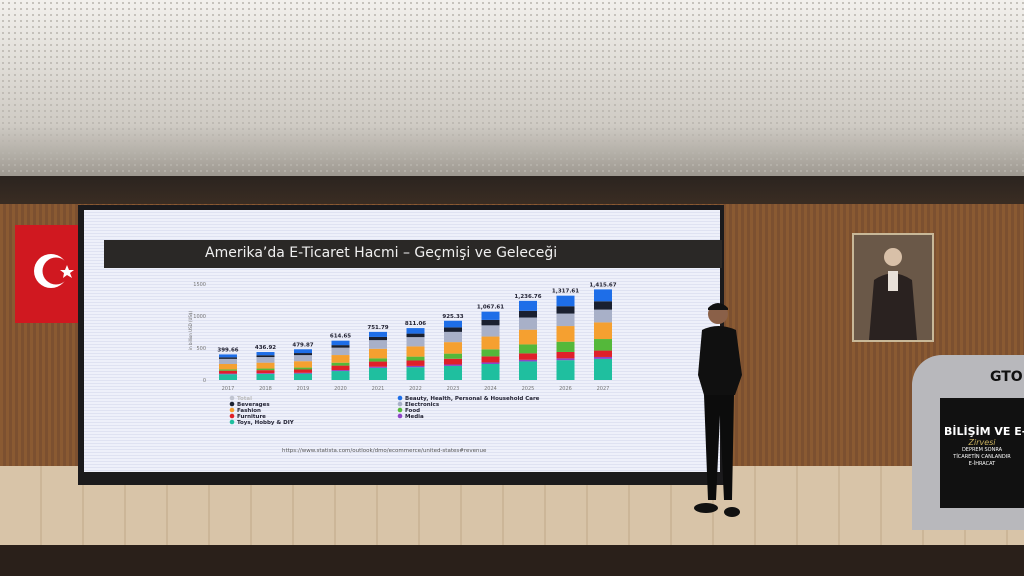 This screenshot has height=576, width=1024. Describe the element at coordinates (204, 381) in the screenshot. I see `y-tick-label: 0` at that location.